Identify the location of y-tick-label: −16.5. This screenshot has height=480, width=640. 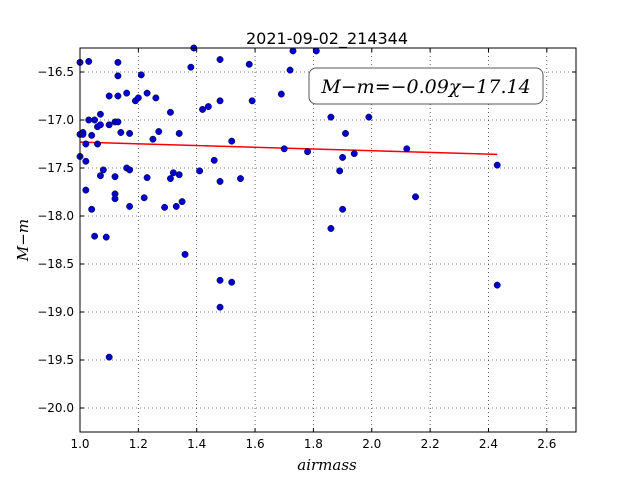
(55, 72).